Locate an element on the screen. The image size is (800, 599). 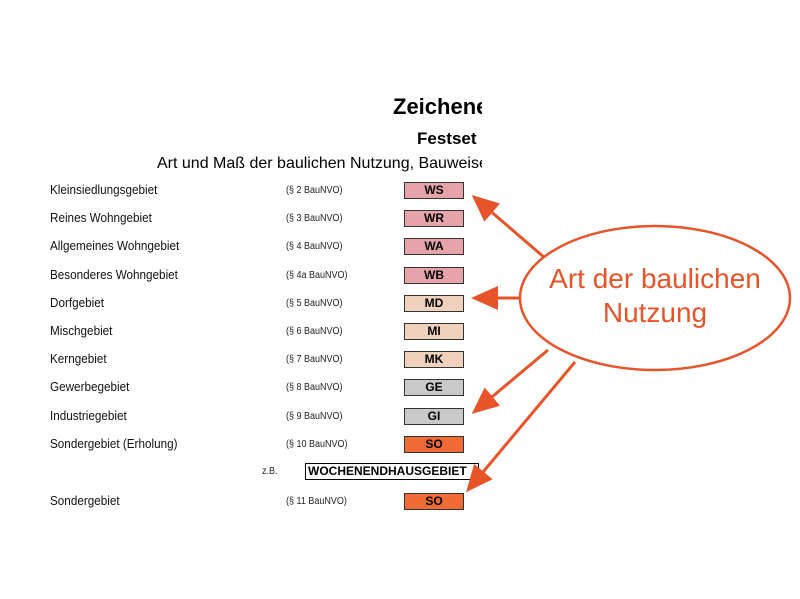
row-paragraph: (§ 10 BauNVO) is located at coordinates (317, 444).